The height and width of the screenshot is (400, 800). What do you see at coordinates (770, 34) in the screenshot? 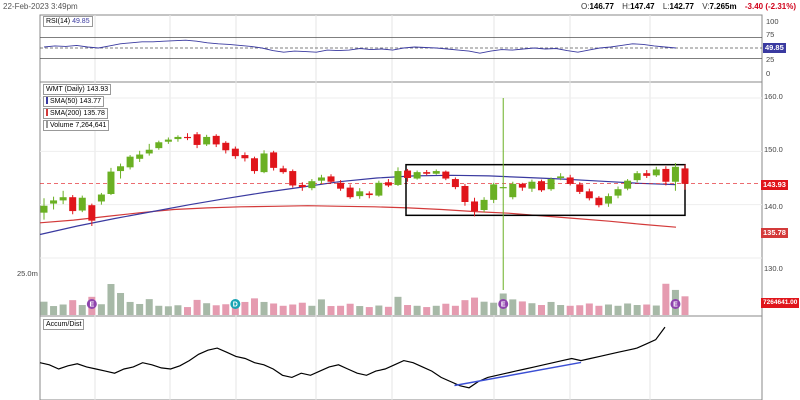
I see `rsi-tick-75: 75` at bounding box center [770, 34].